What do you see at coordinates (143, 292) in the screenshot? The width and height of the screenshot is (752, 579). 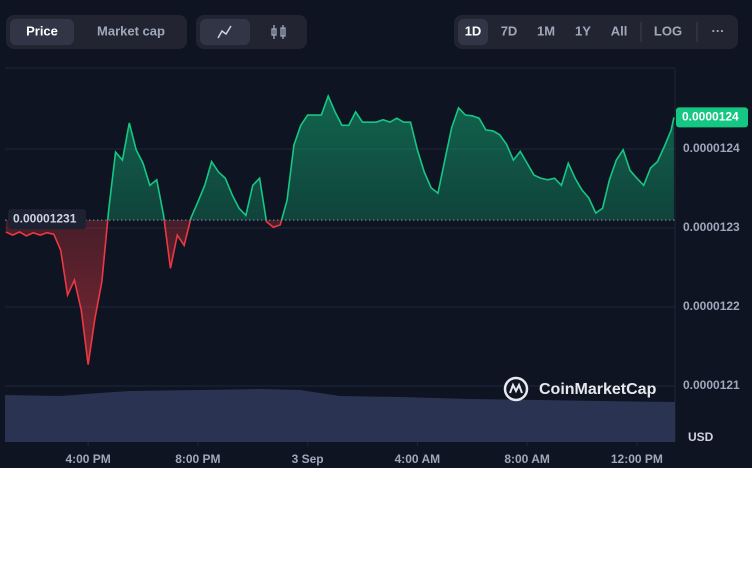 I see `area-below` at bounding box center [143, 292].